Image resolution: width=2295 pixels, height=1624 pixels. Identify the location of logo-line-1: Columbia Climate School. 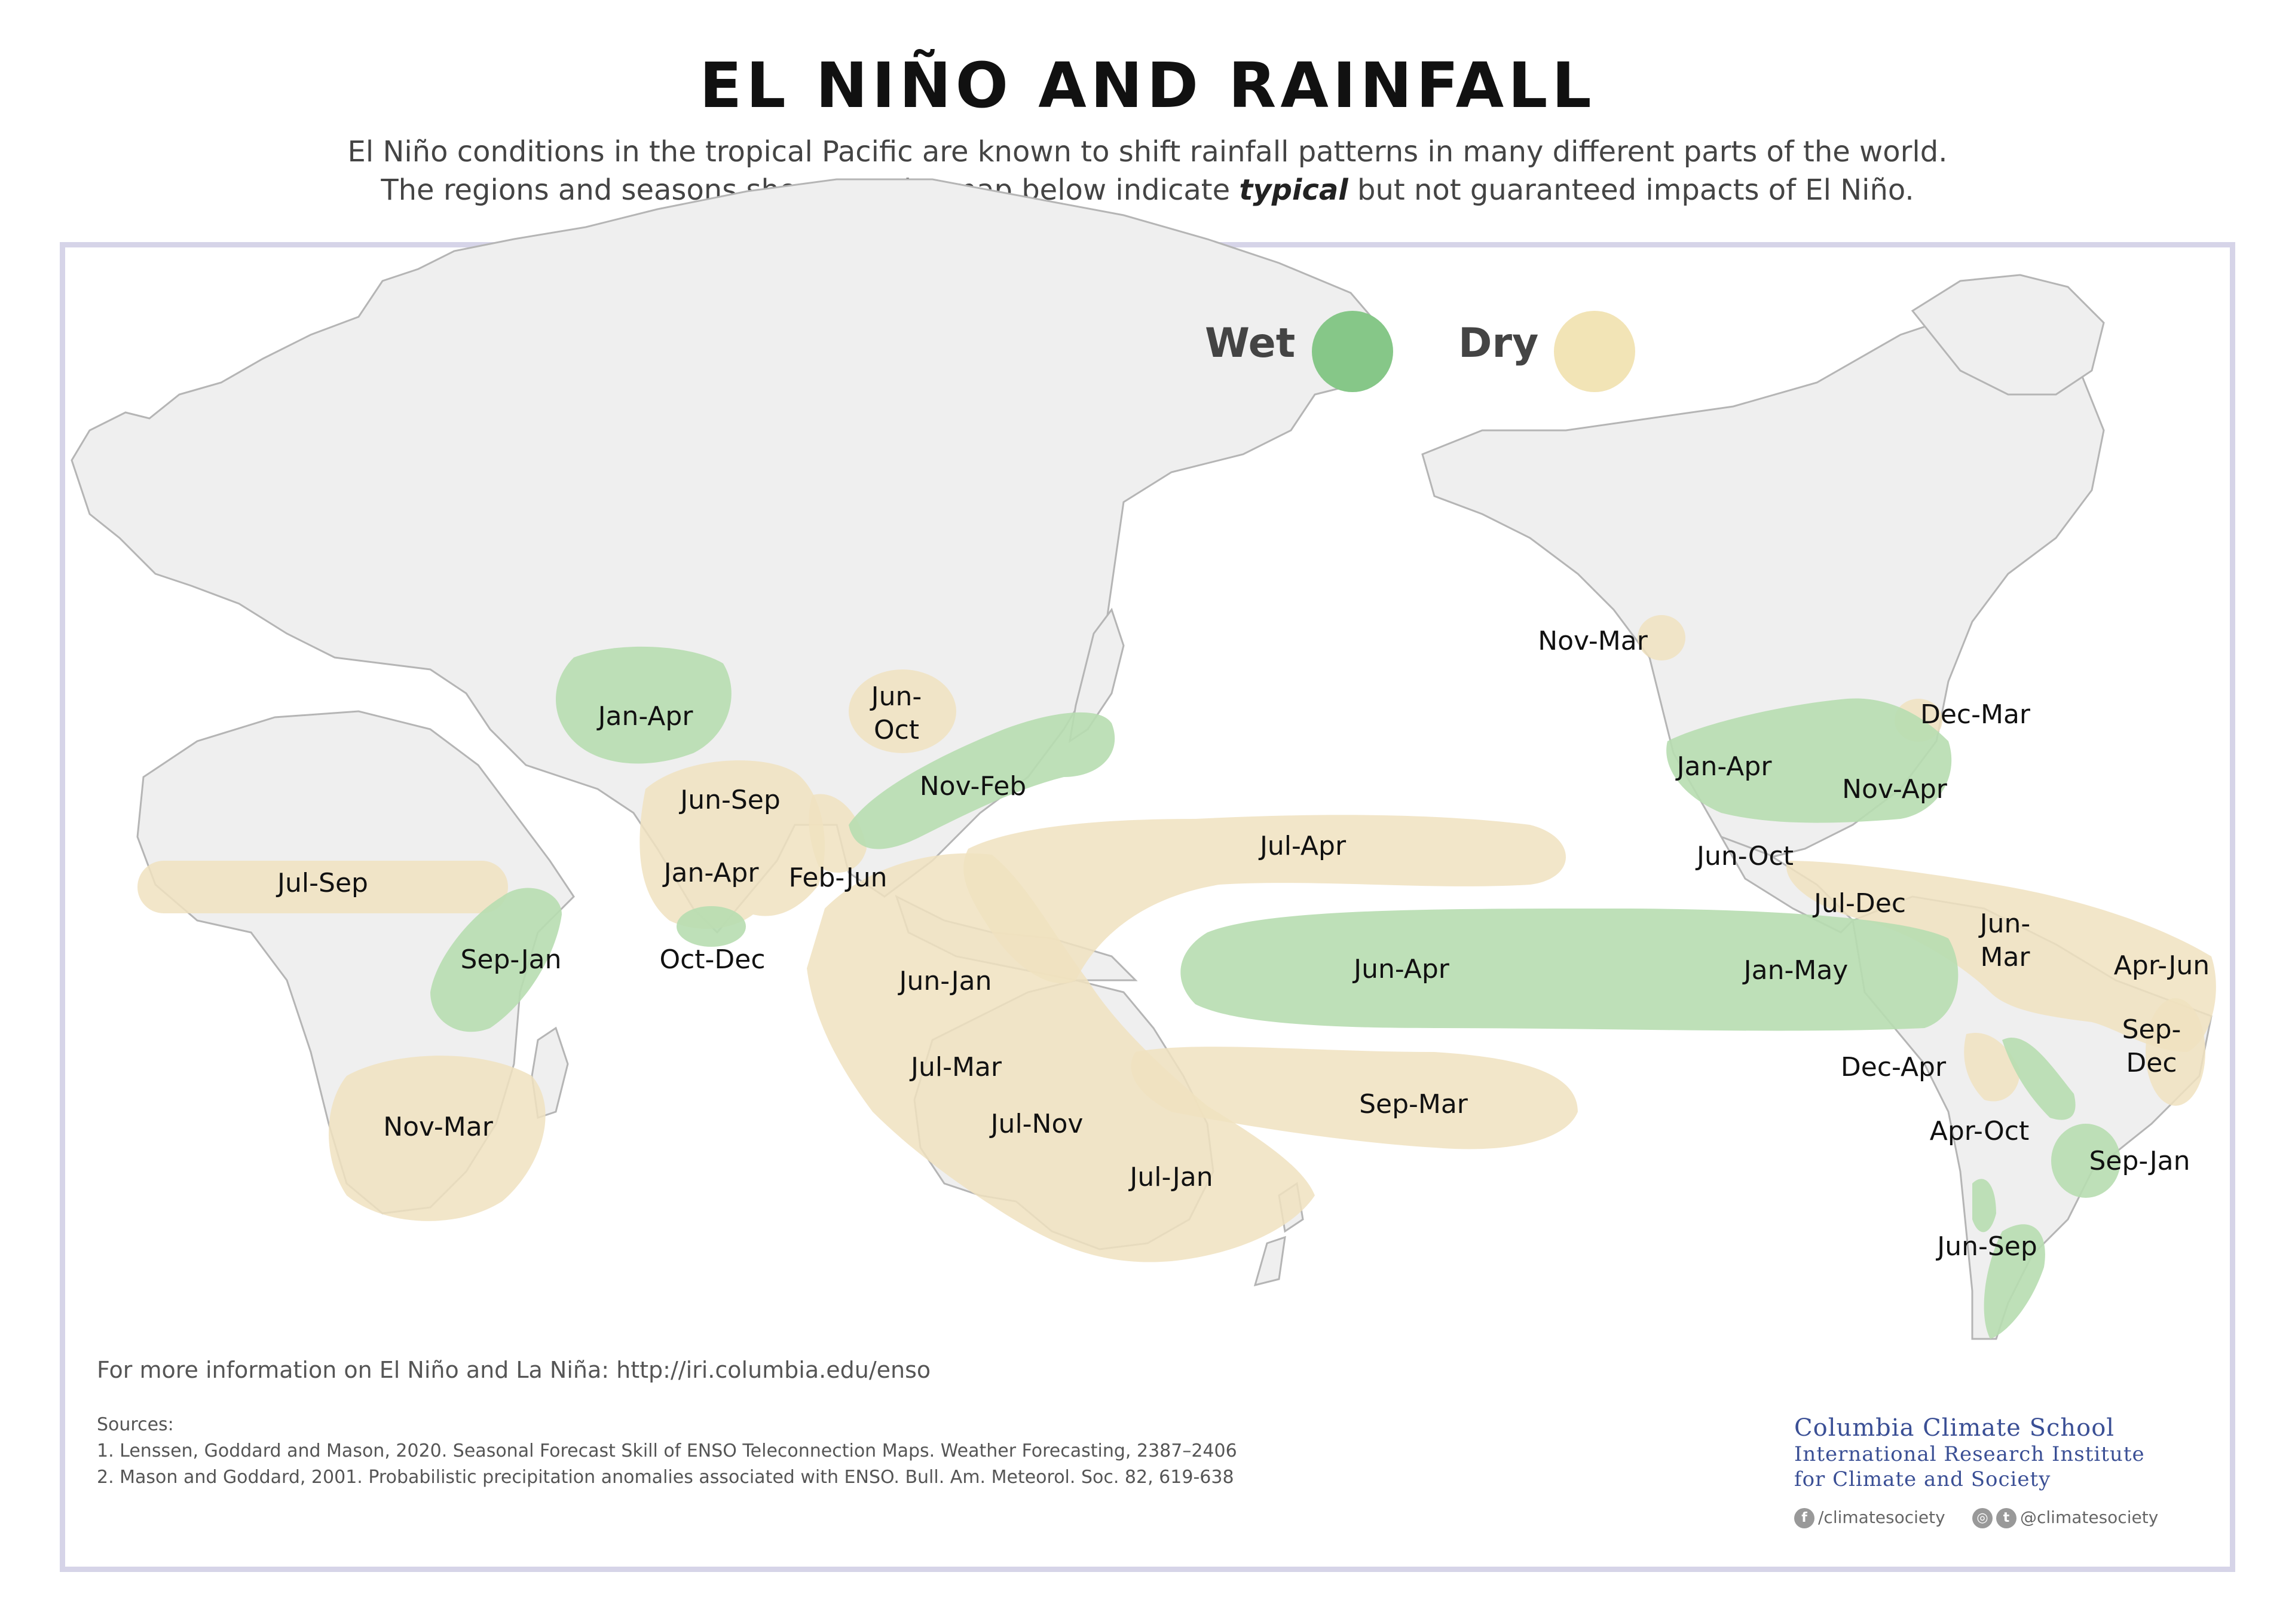
(1955, 1428).